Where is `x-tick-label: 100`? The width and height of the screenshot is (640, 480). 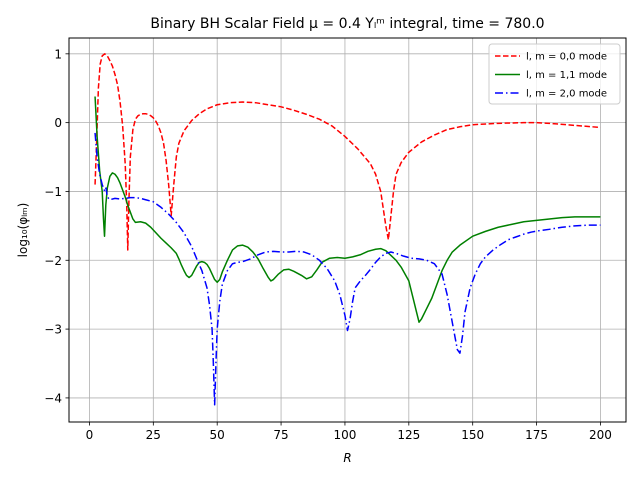 x-tick-label: 100 is located at coordinates (344, 435).